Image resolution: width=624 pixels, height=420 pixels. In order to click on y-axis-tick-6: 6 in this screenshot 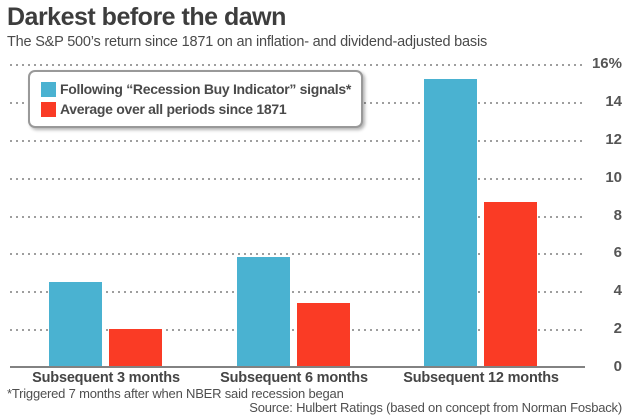, I will do `click(617, 253)`.